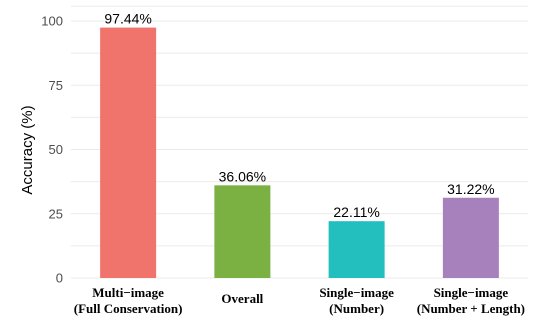  Describe the element at coordinates (56, 213) in the screenshot. I see `y-tick-label: 25` at that location.